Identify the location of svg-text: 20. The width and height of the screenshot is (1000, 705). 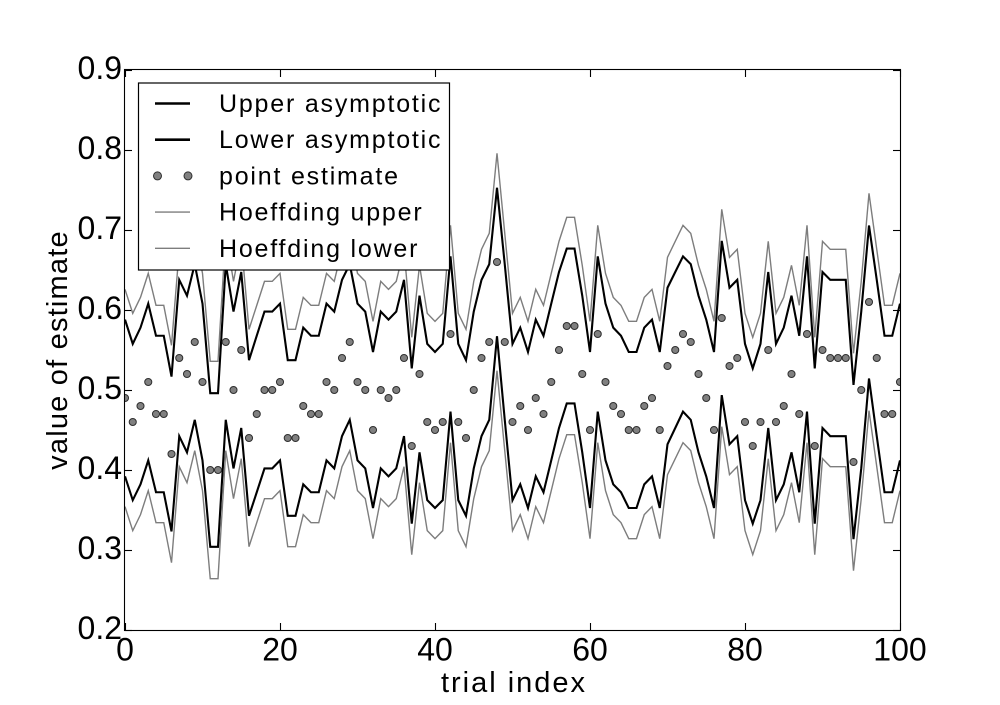
(280, 650).